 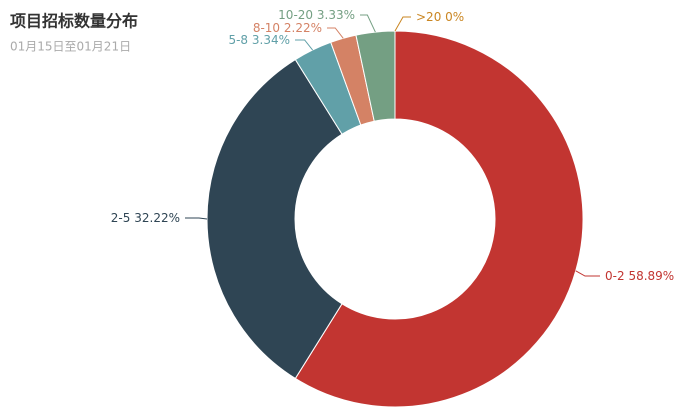 What do you see at coordinates (428, 17) in the screenshot?
I see `category-label: >20` at bounding box center [428, 17].